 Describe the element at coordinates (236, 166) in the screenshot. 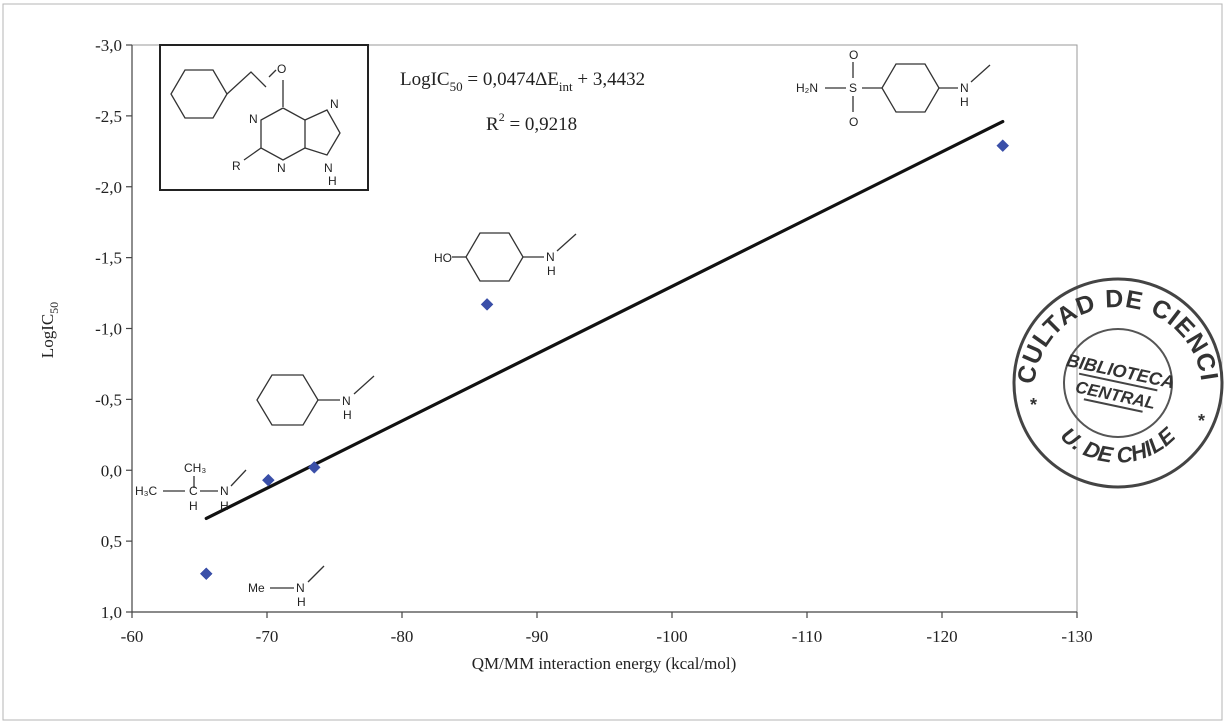

I see `atom-r: R` at that location.